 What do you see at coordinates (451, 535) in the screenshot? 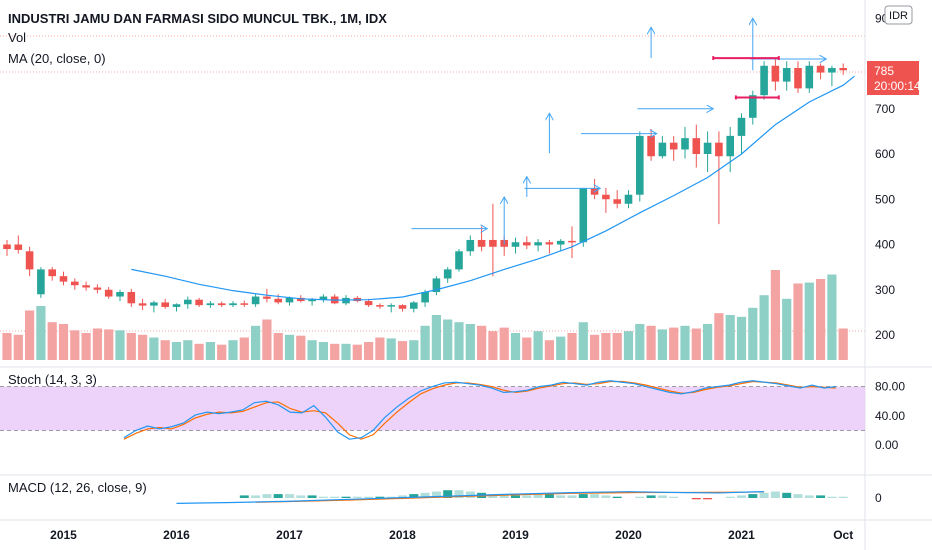
I see `time-axis: 2015 2016 2017 2018 2019 2020 2021 Oct` at bounding box center [451, 535].